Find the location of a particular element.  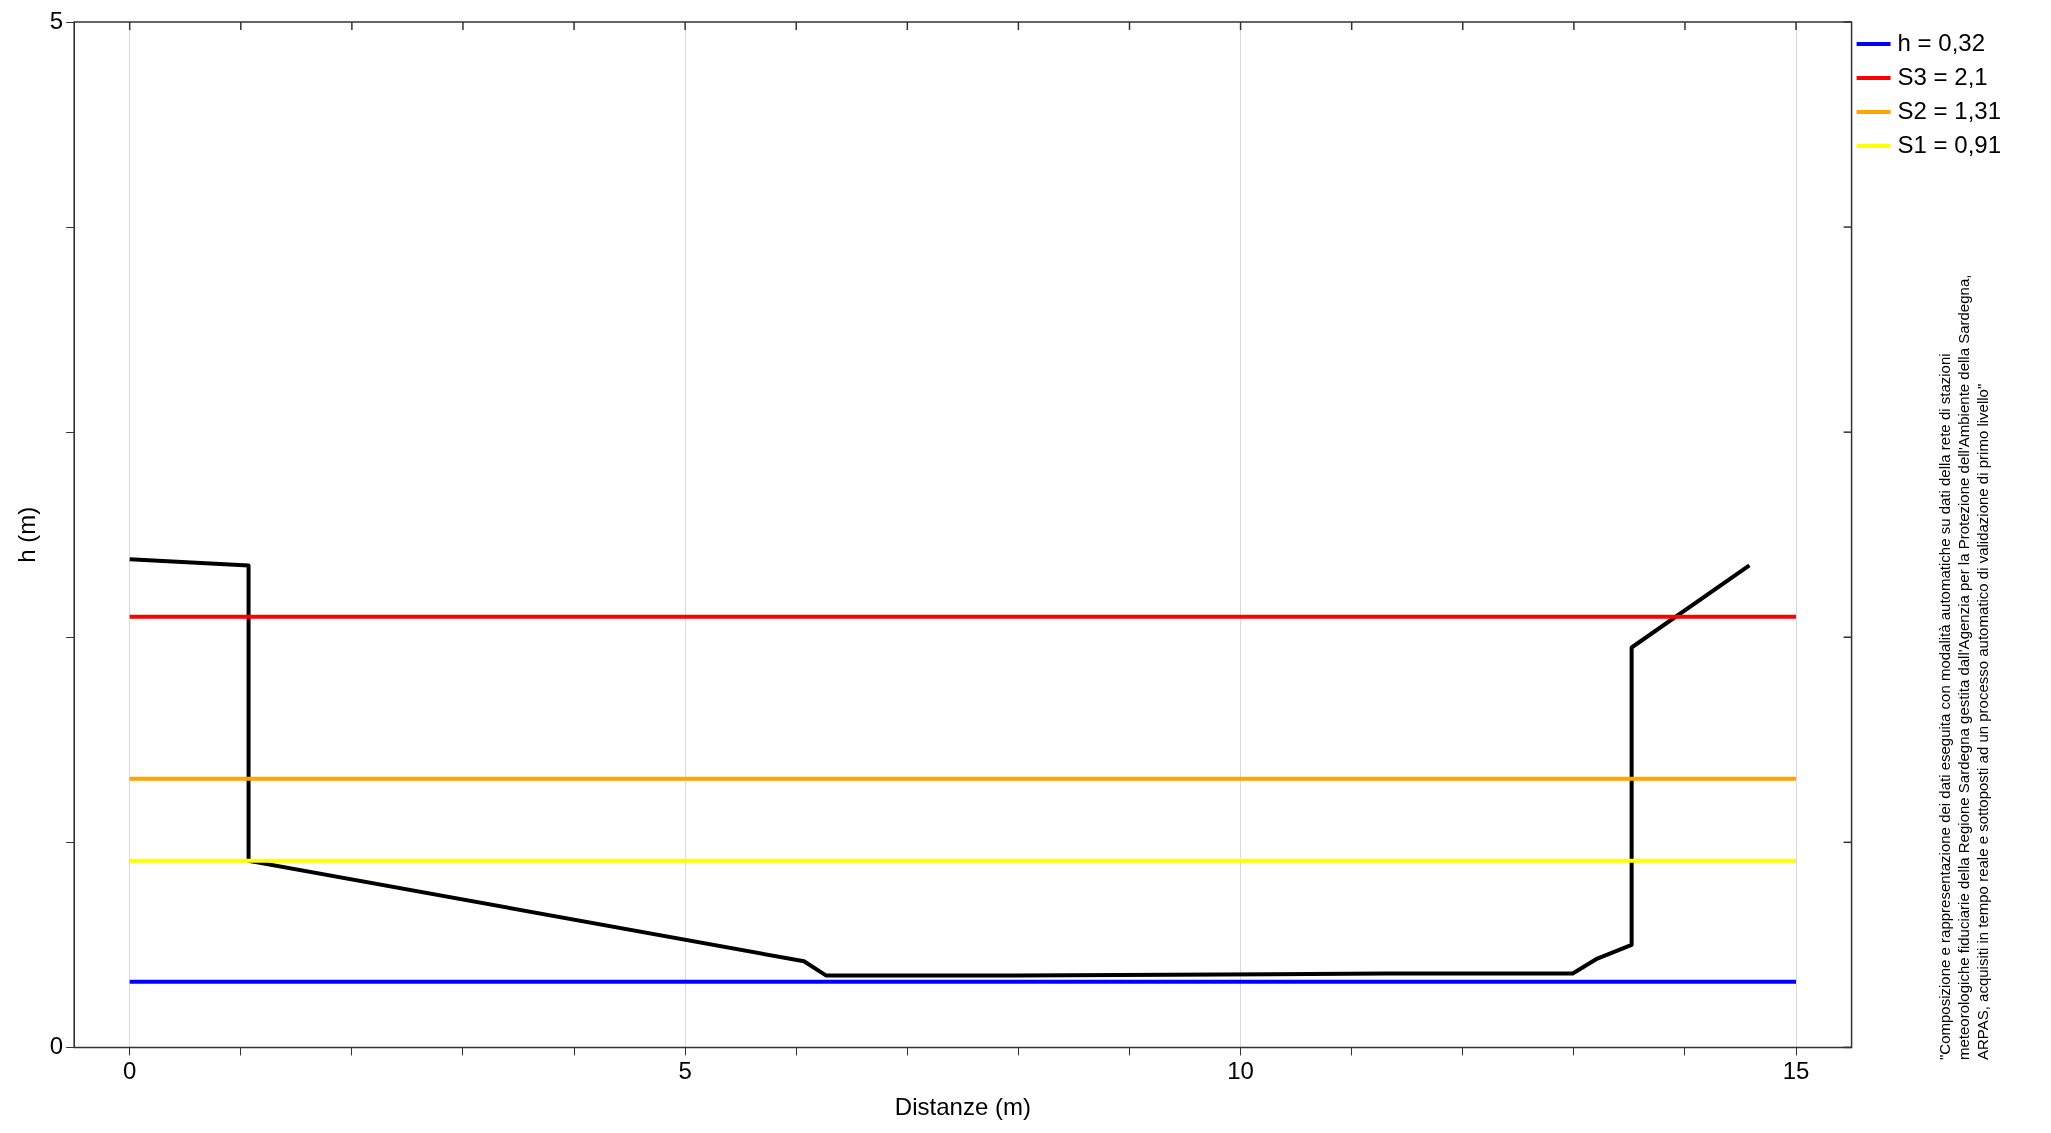

legend-label: S3 = 2,1 is located at coordinates (1942, 76).